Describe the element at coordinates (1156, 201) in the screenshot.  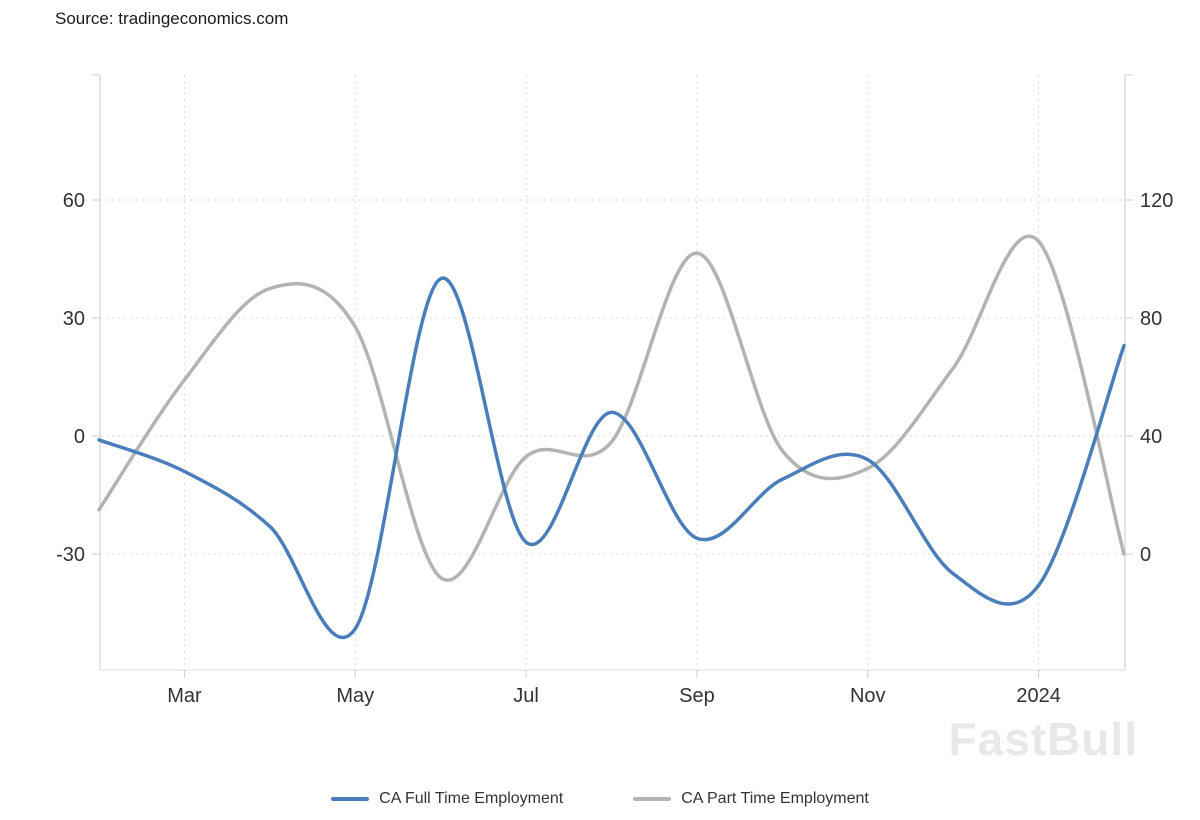
I see `right-axis-tick-label: 120` at that location.